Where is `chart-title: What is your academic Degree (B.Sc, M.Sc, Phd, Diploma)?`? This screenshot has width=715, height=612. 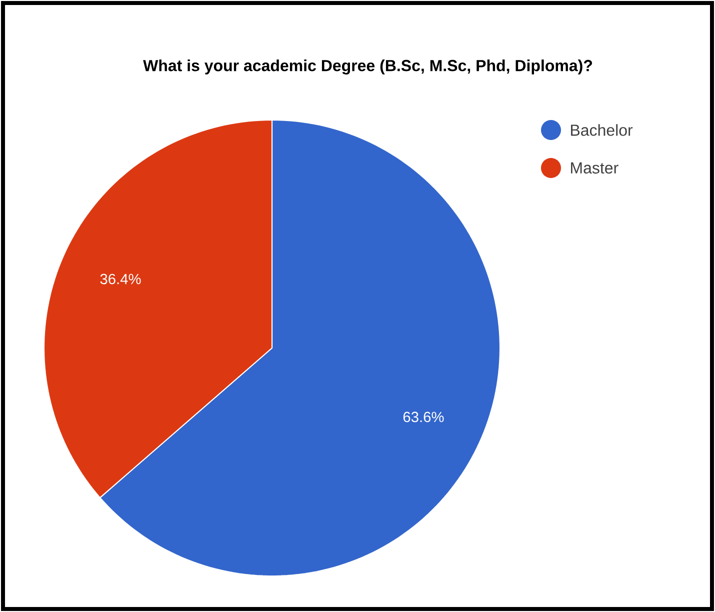 chart-title: What is your academic Degree (B.Sc, M.Sc, Phd, Diploma)? is located at coordinates (367, 67).